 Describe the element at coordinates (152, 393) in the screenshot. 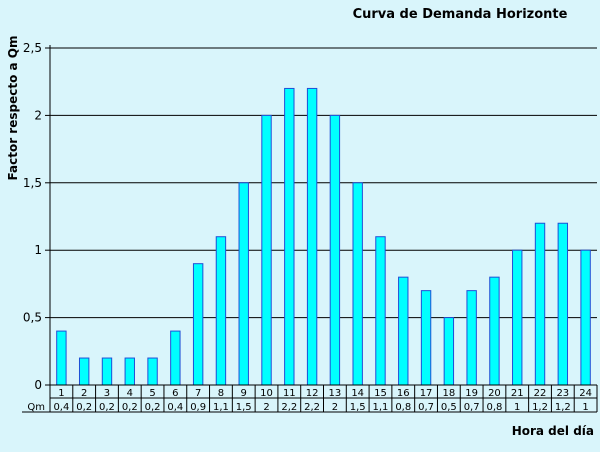

I see `x-tick-label-5: 5` at that location.